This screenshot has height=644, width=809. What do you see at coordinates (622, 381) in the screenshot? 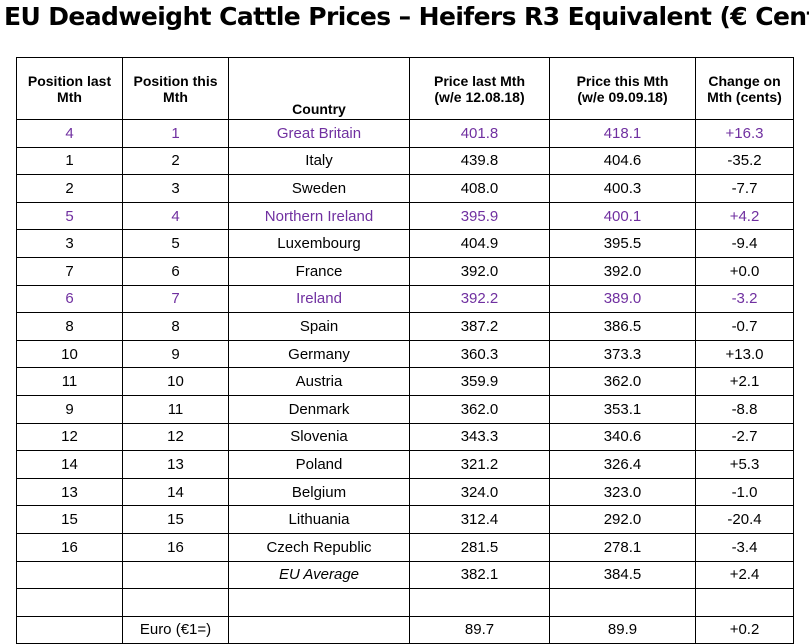
I see `cell-price-this: 362.0` at bounding box center [622, 381].